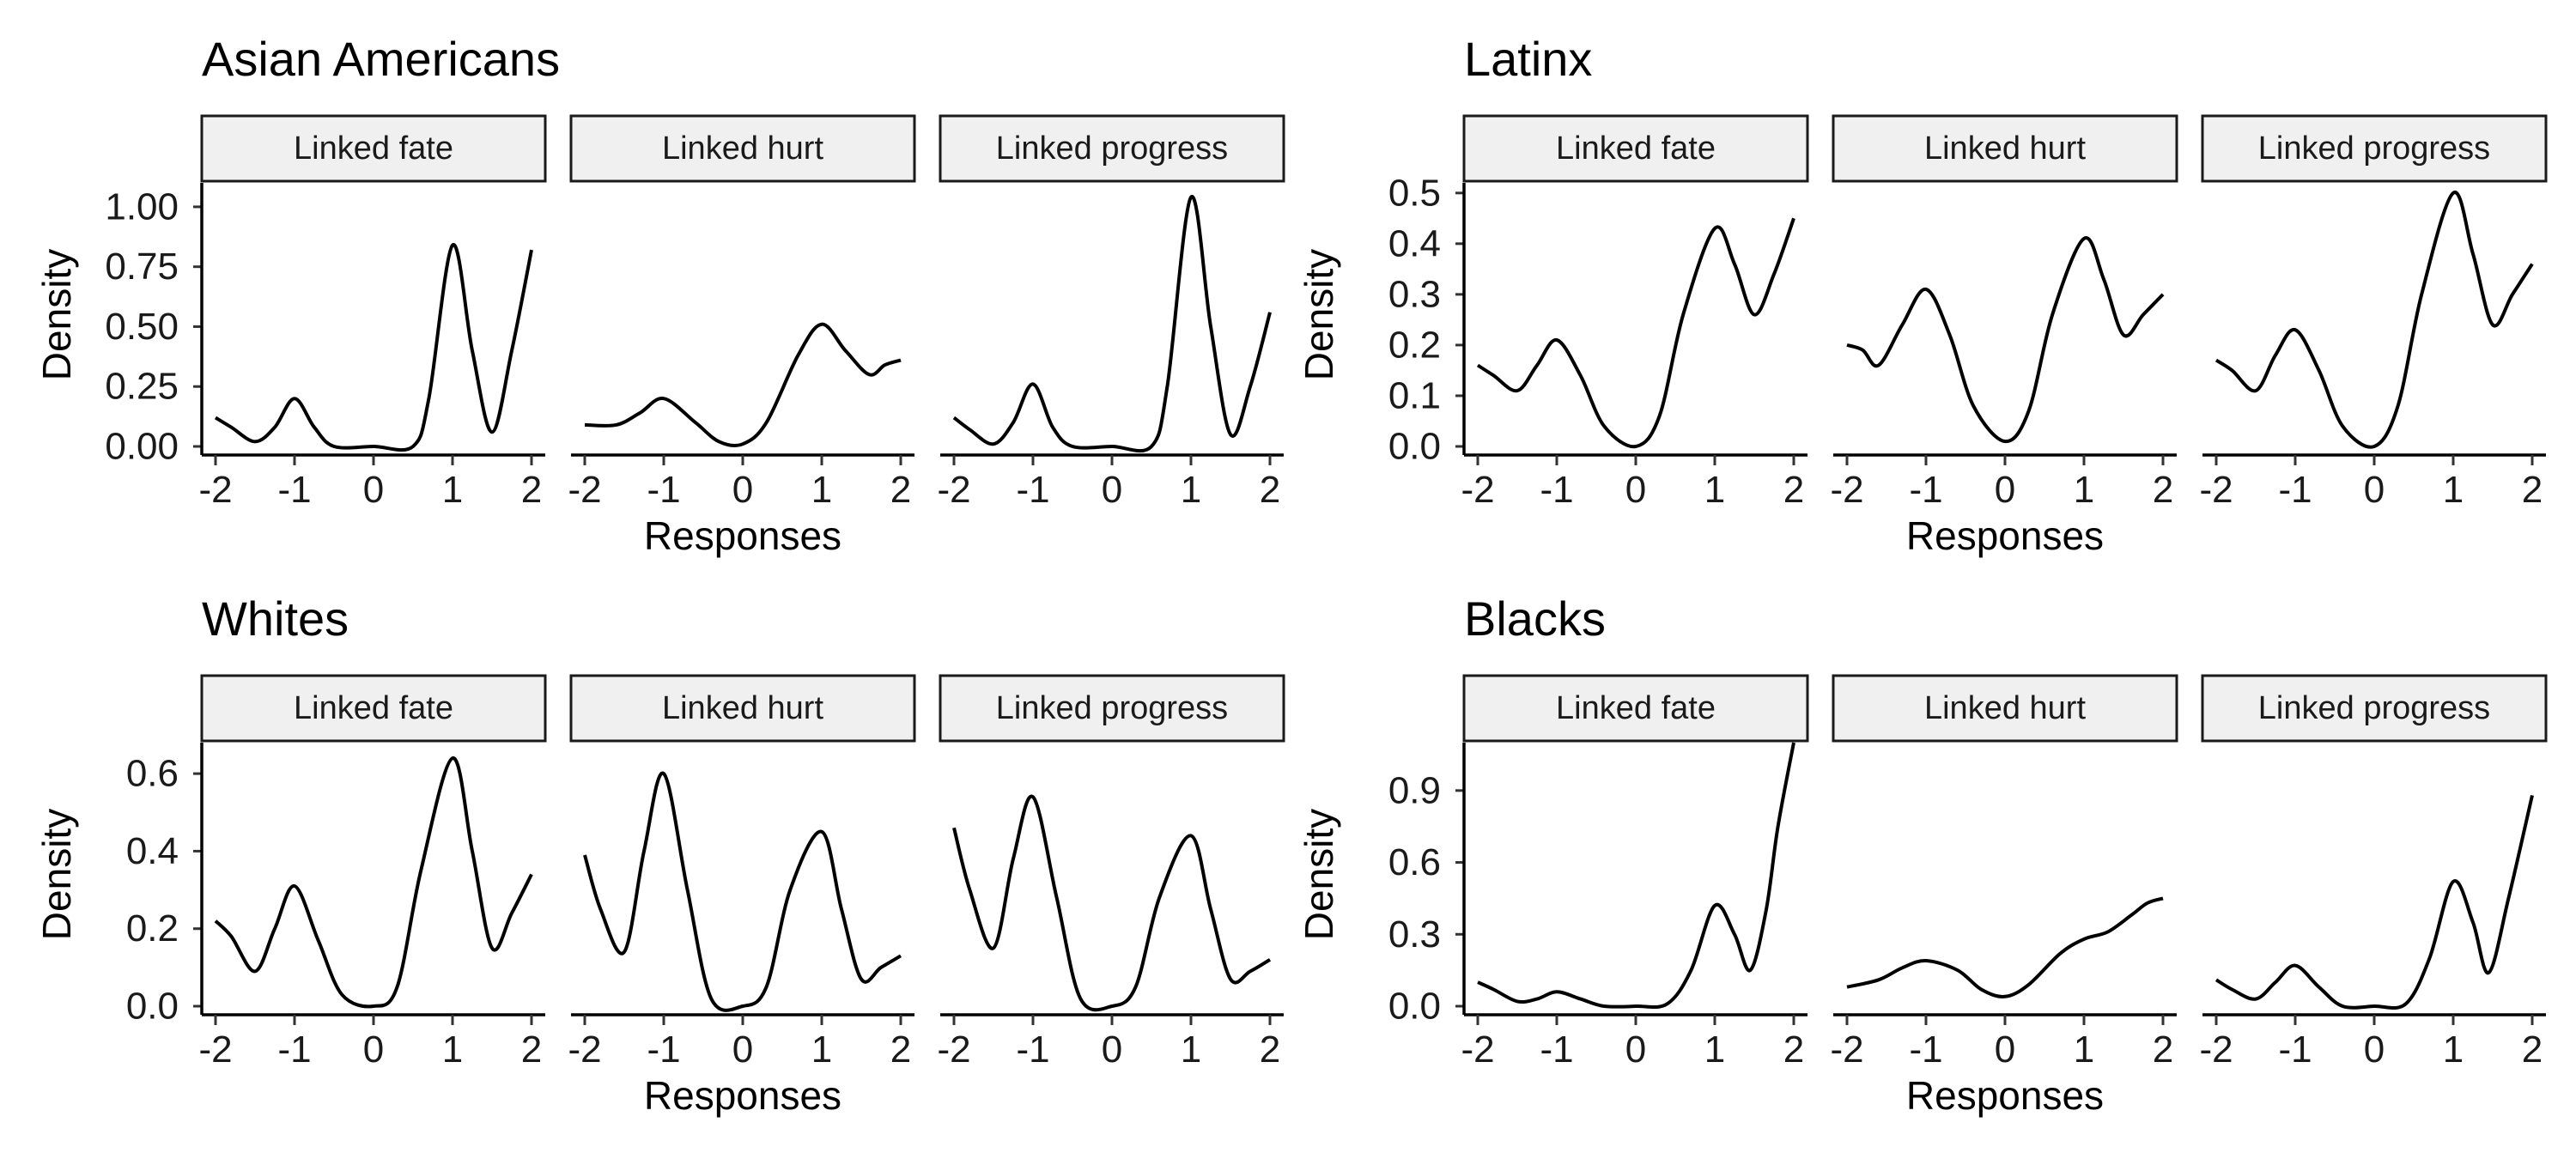 The height and width of the screenshot is (1159, 2576). Describe the element at coordinates (1535, 619) in the screenshot. I see `group-title: Blacks` at that location.